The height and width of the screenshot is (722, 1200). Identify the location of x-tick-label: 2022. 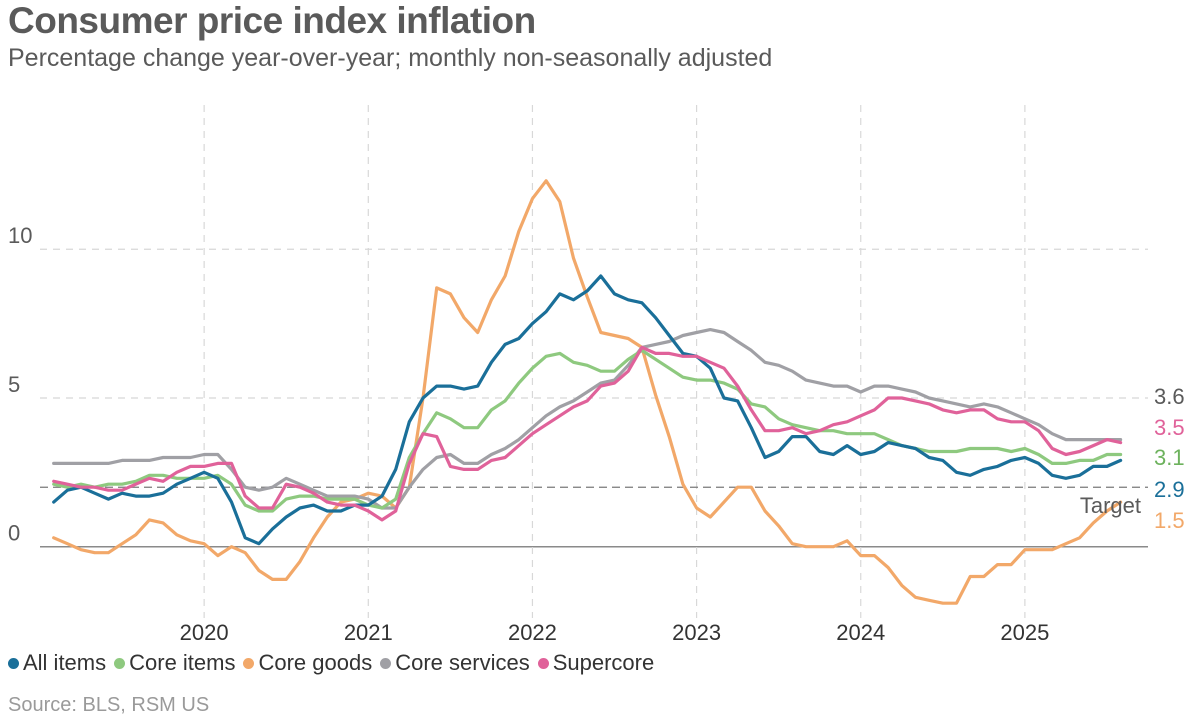
(532, 632).